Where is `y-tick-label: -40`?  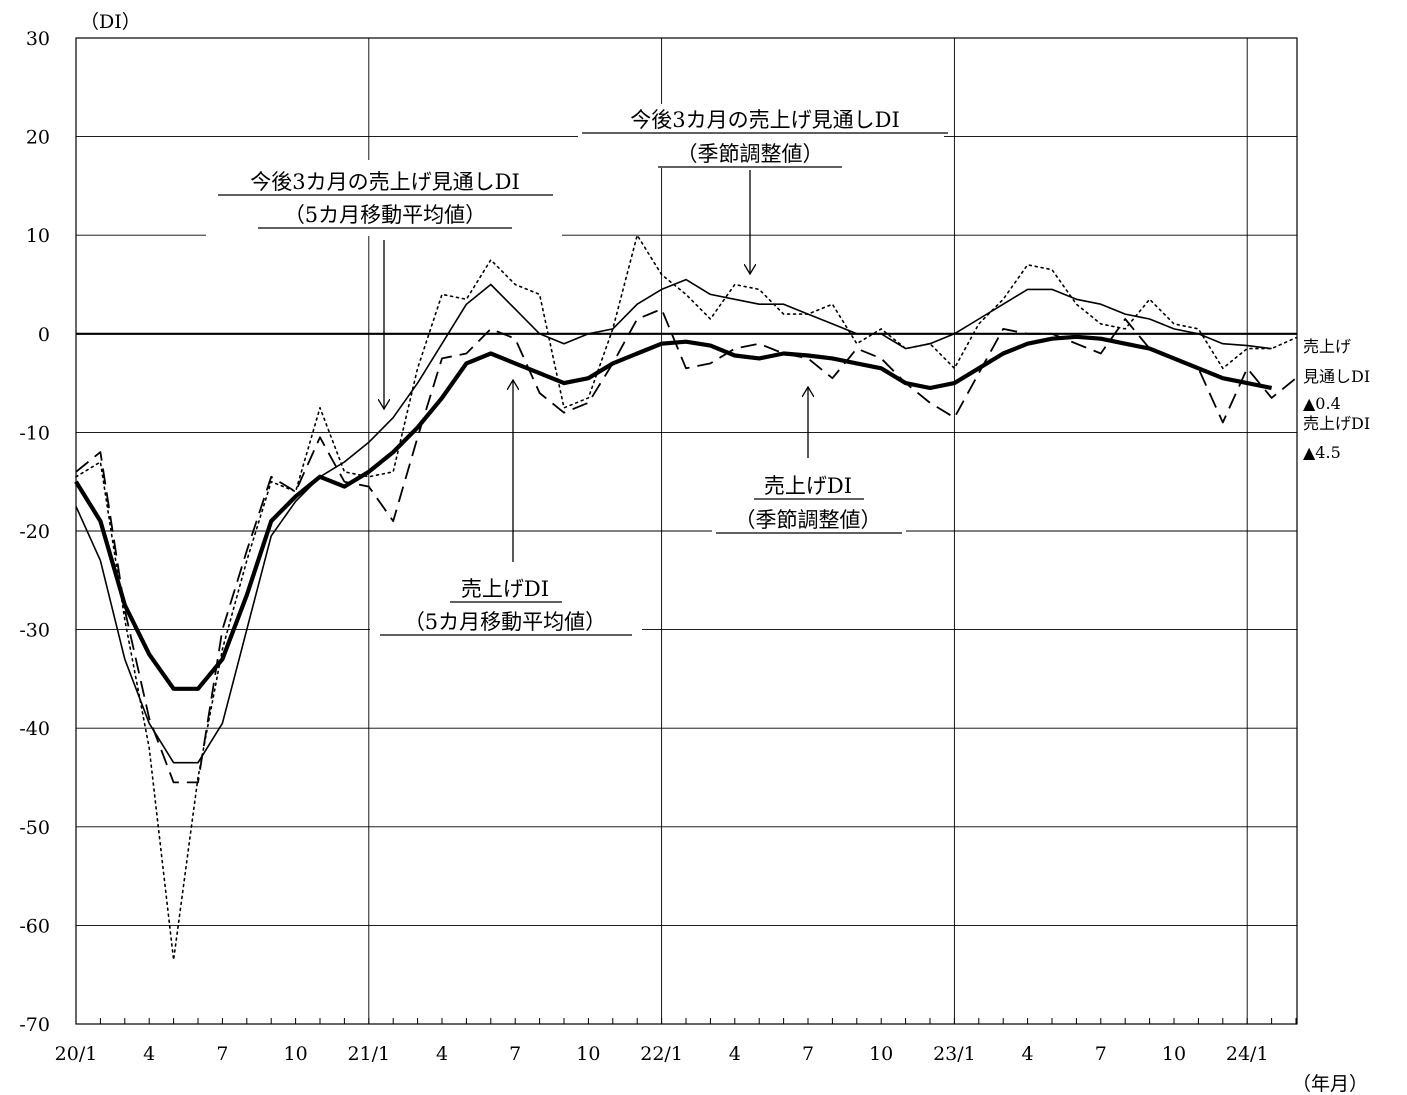
y-tick-label: -40 is located at coordinates (34, 729).